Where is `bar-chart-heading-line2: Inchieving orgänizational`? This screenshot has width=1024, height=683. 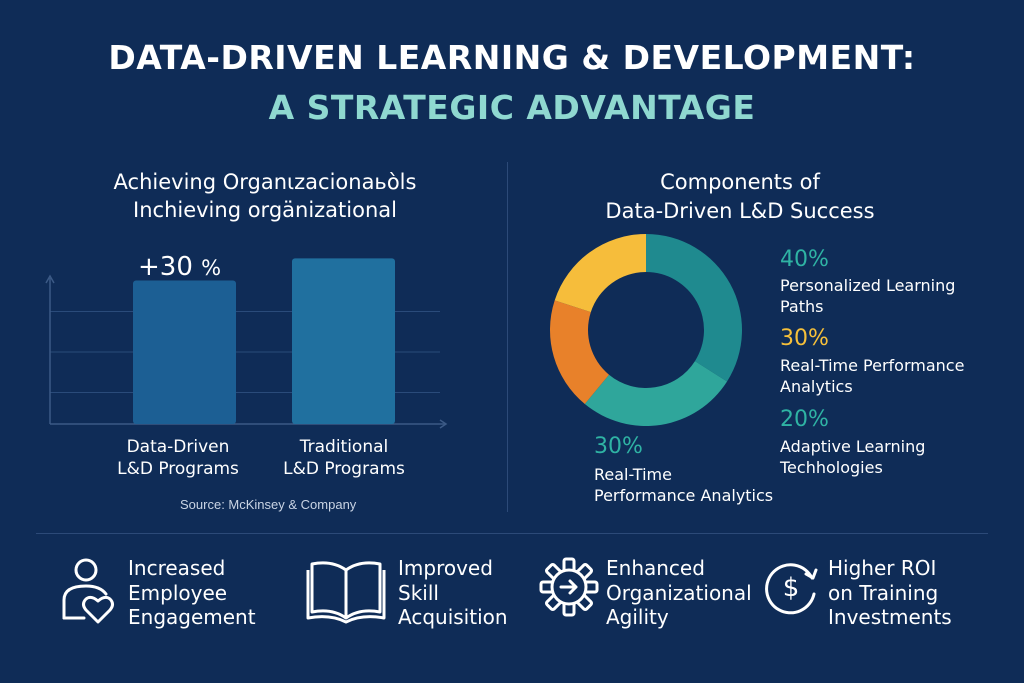 bar-chart-heading-line2: Inchieving orgänizational is located at coordinates (265, 210).